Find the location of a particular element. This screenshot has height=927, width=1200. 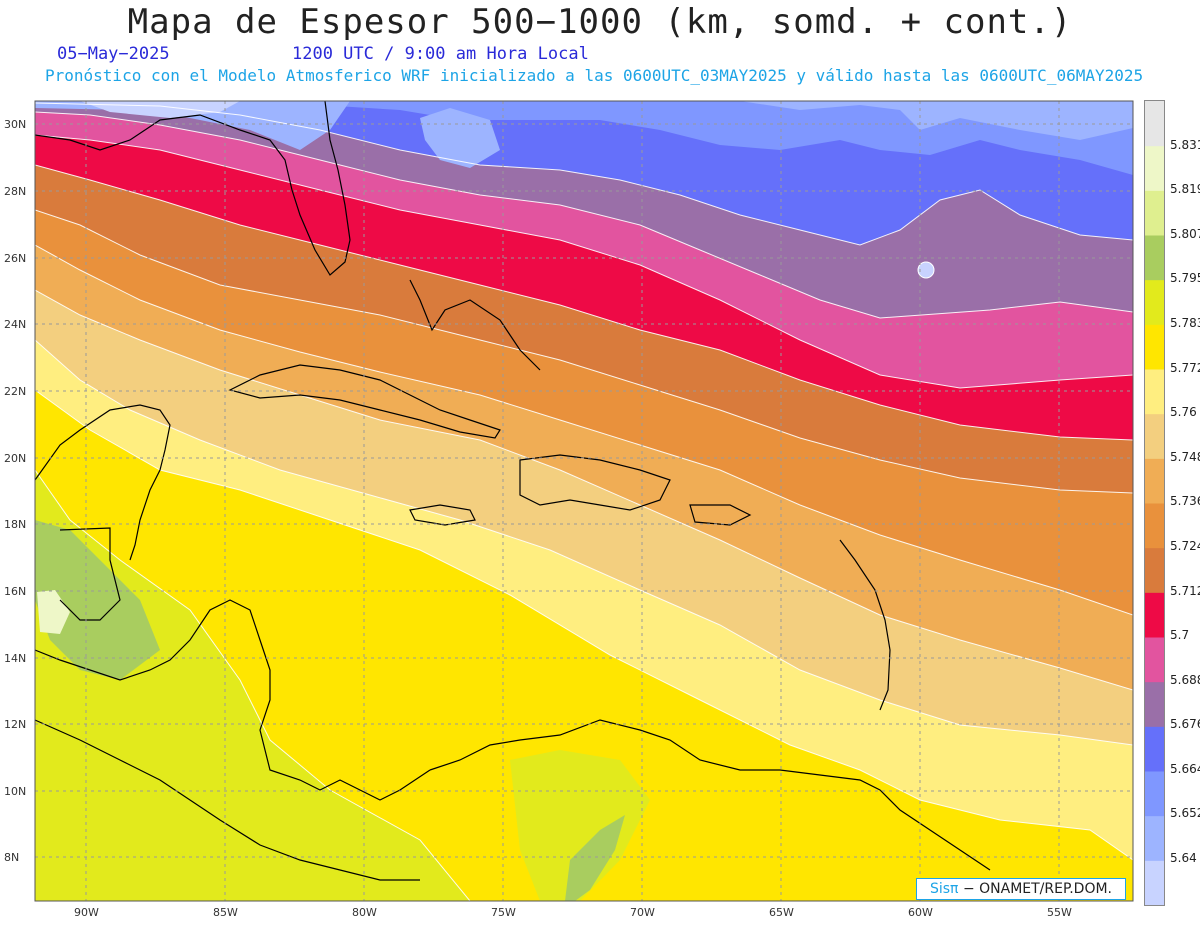

colorbar-label: 5.783 is located at coordinates (1185, 323).